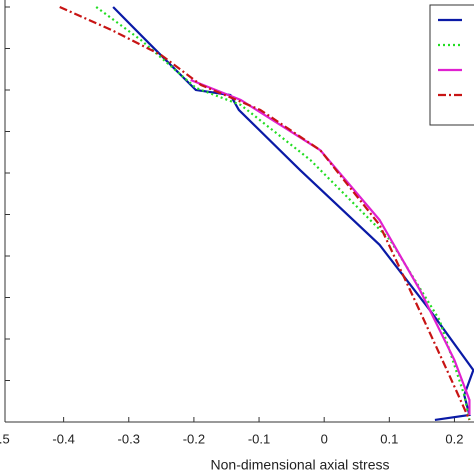 This screenshot has height=474, width=474. I want to click on x-tick-label: 0, so click(324, 438).